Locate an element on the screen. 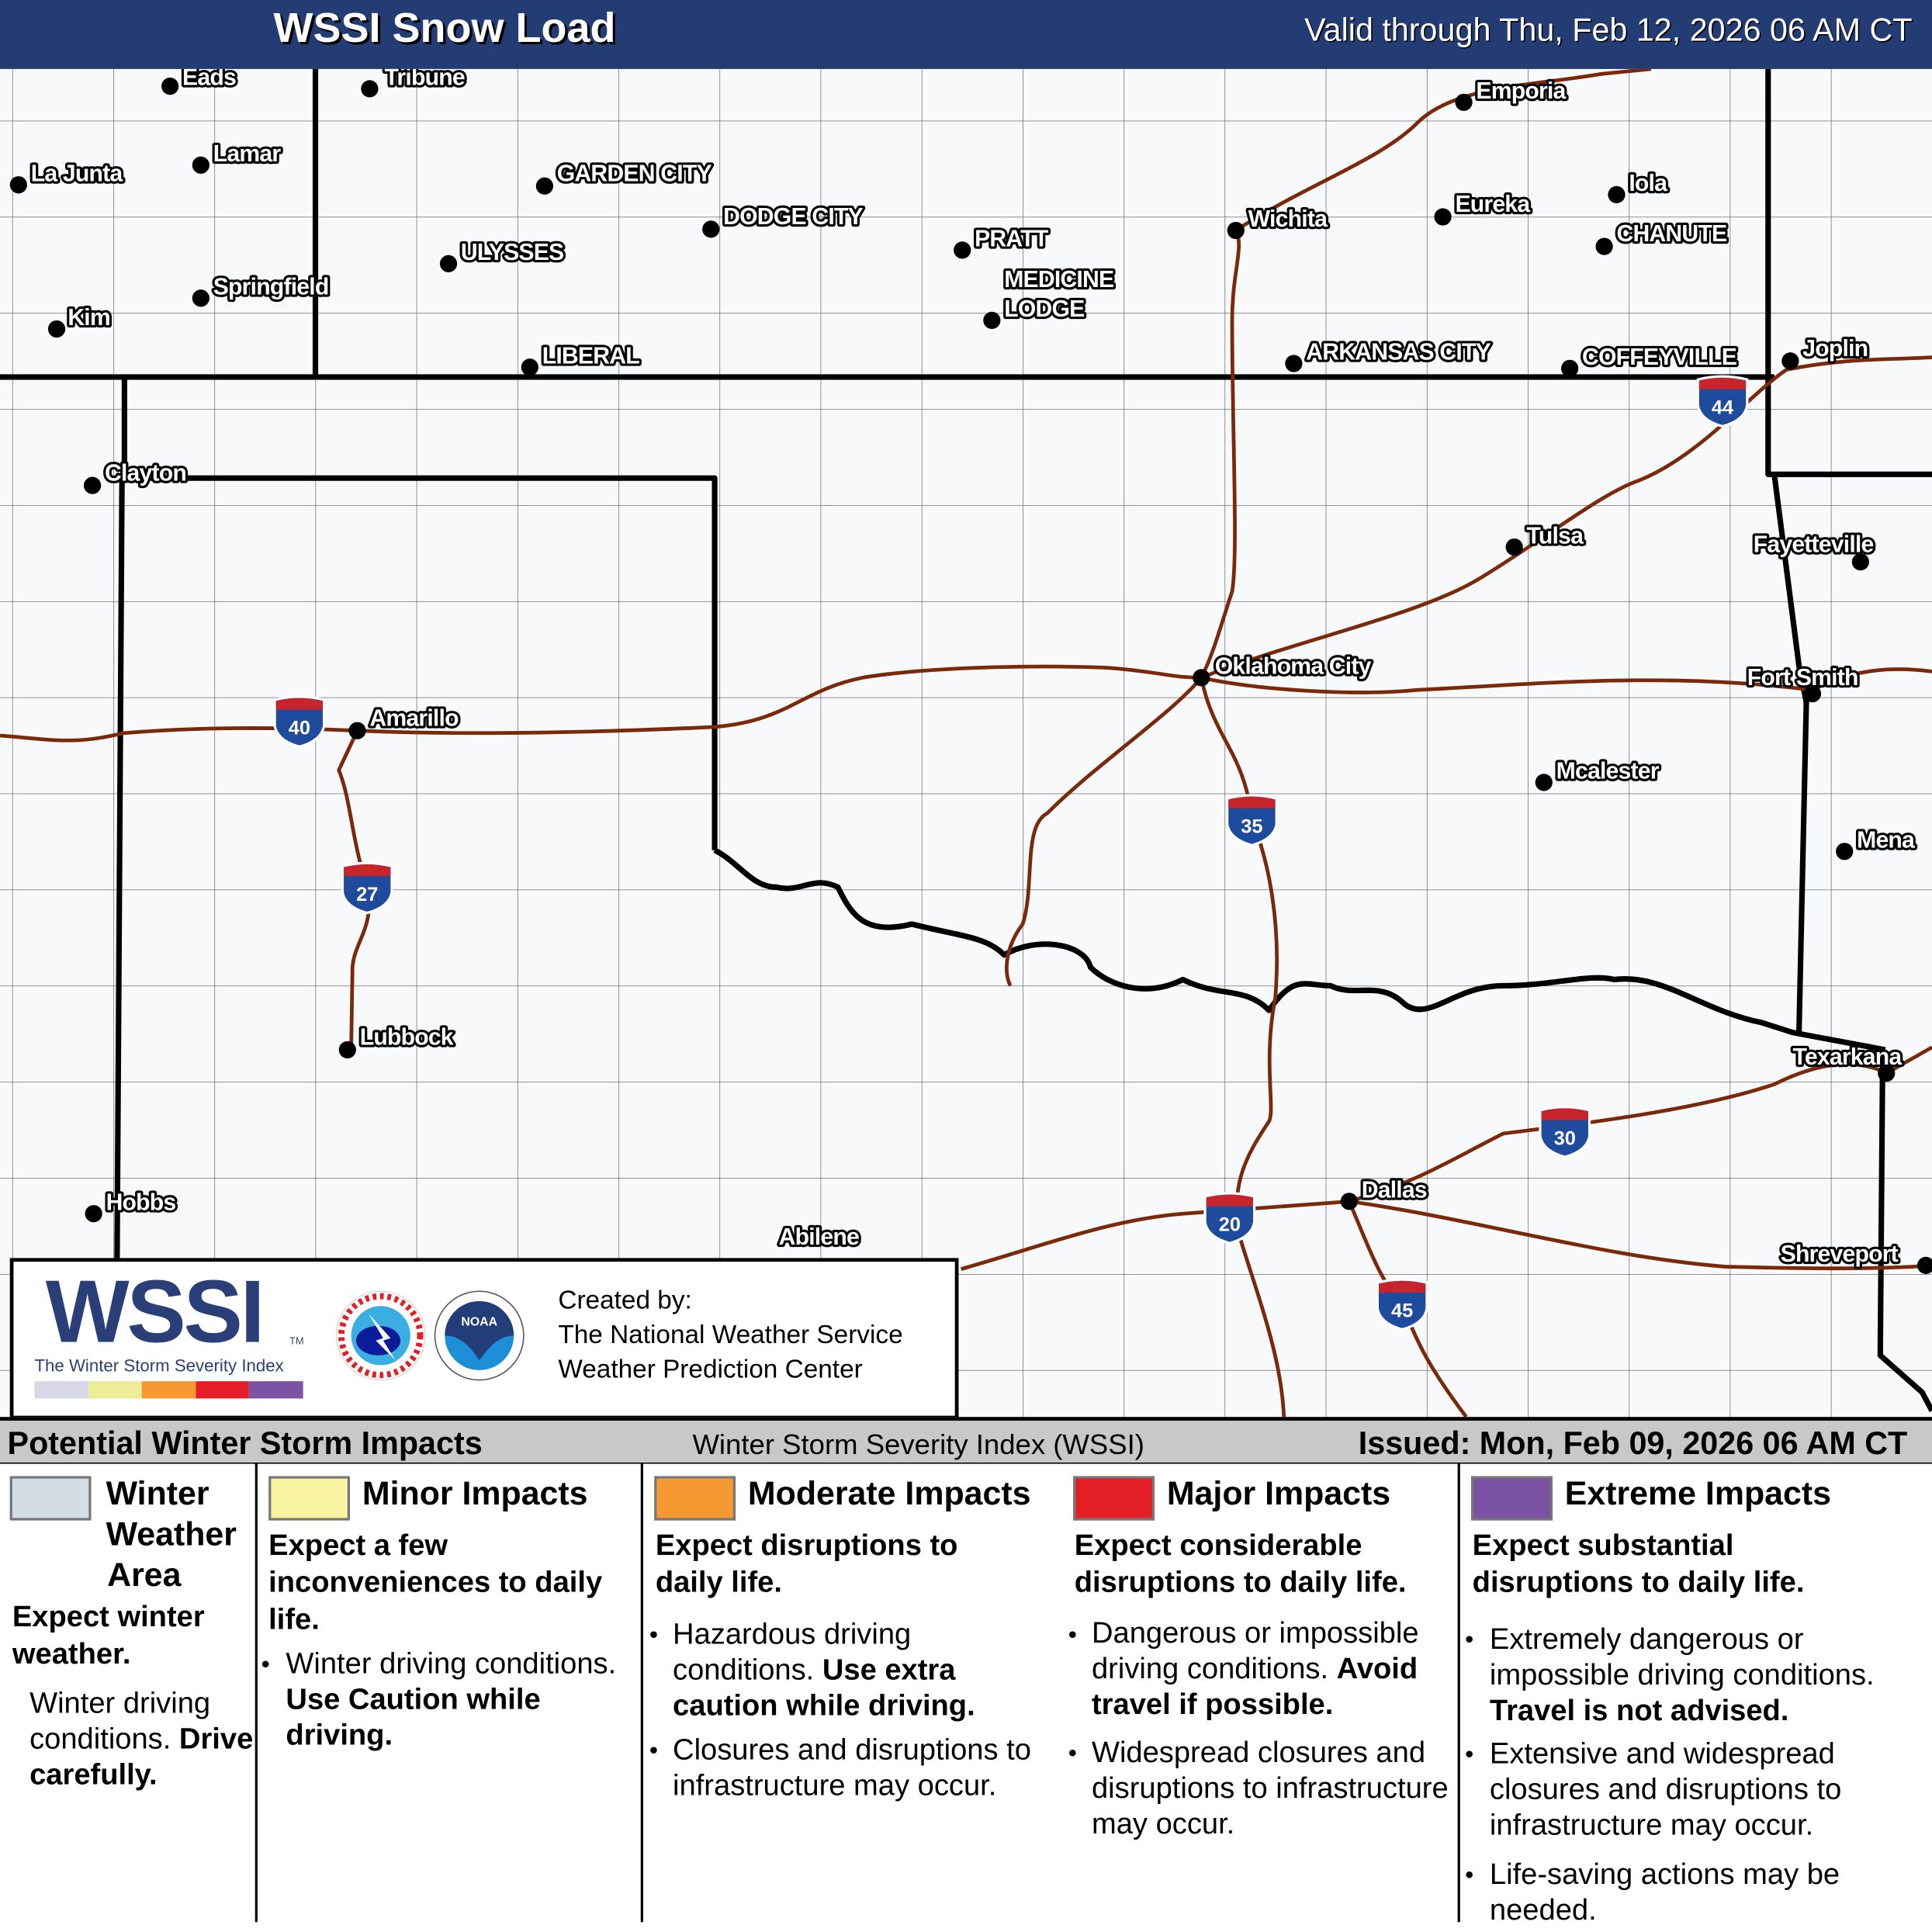 The height and width of the screenshot is (1932, 1932). city-label: DODGE CITY is located at coordinates (793, 217).